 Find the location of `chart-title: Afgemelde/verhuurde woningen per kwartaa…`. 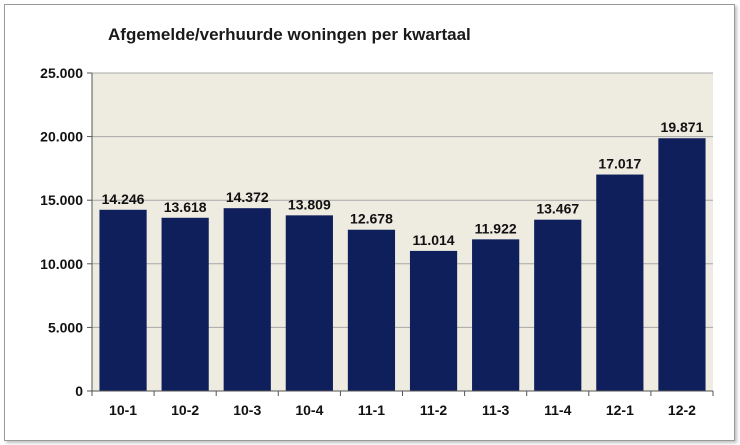

chart-title: Afgemelde/verhuurde woningen per kwartaa… is located at coordinates (289, 34).